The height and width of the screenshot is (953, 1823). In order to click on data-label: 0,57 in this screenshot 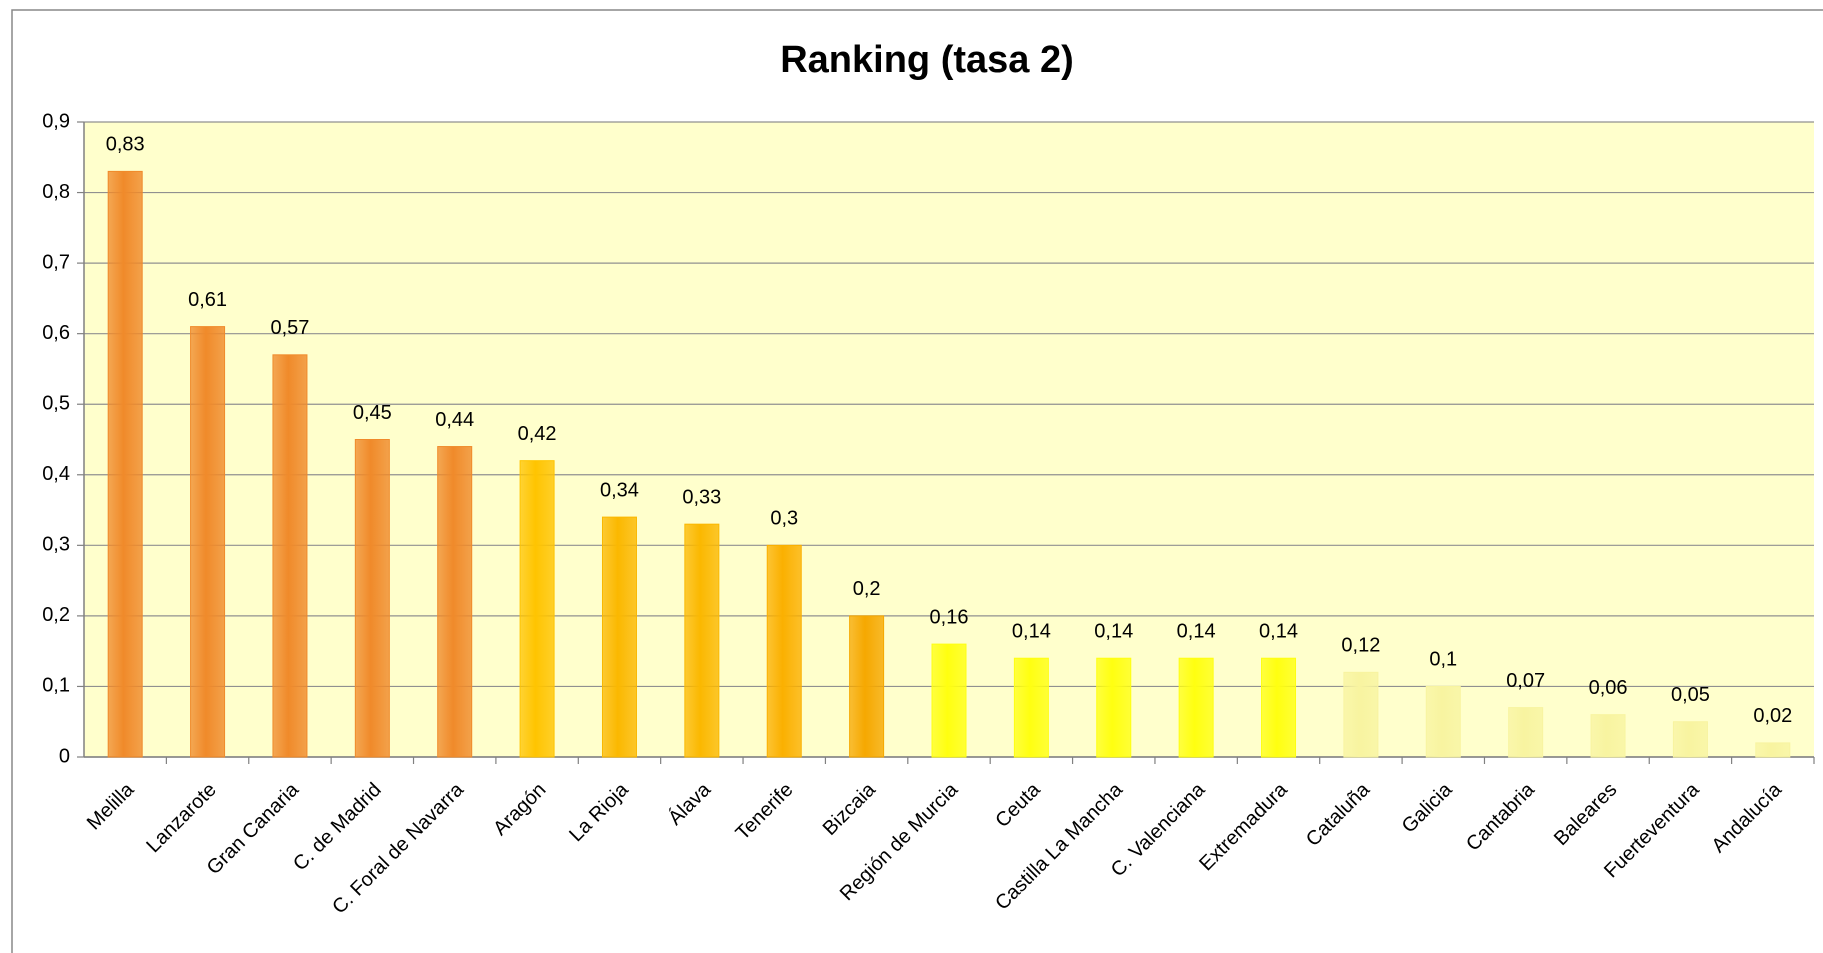, I will do `click(289, 328)`.